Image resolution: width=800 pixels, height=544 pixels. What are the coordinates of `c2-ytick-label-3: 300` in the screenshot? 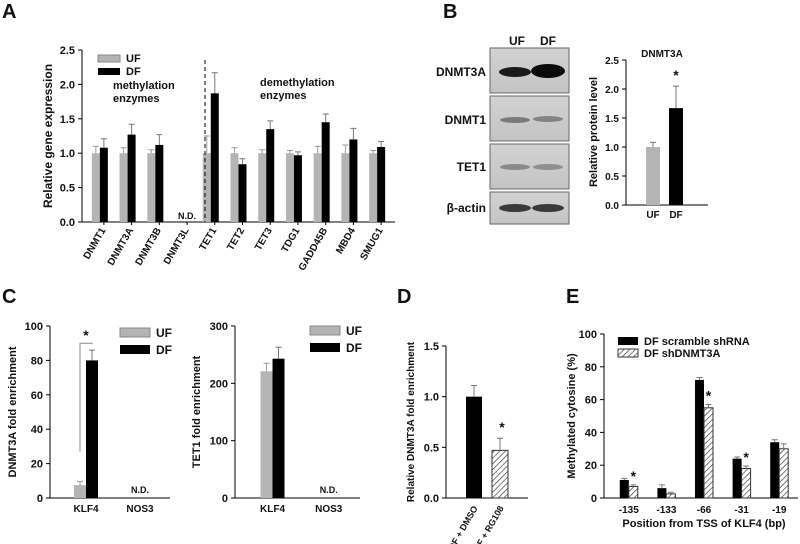 It's located at (219, 327).